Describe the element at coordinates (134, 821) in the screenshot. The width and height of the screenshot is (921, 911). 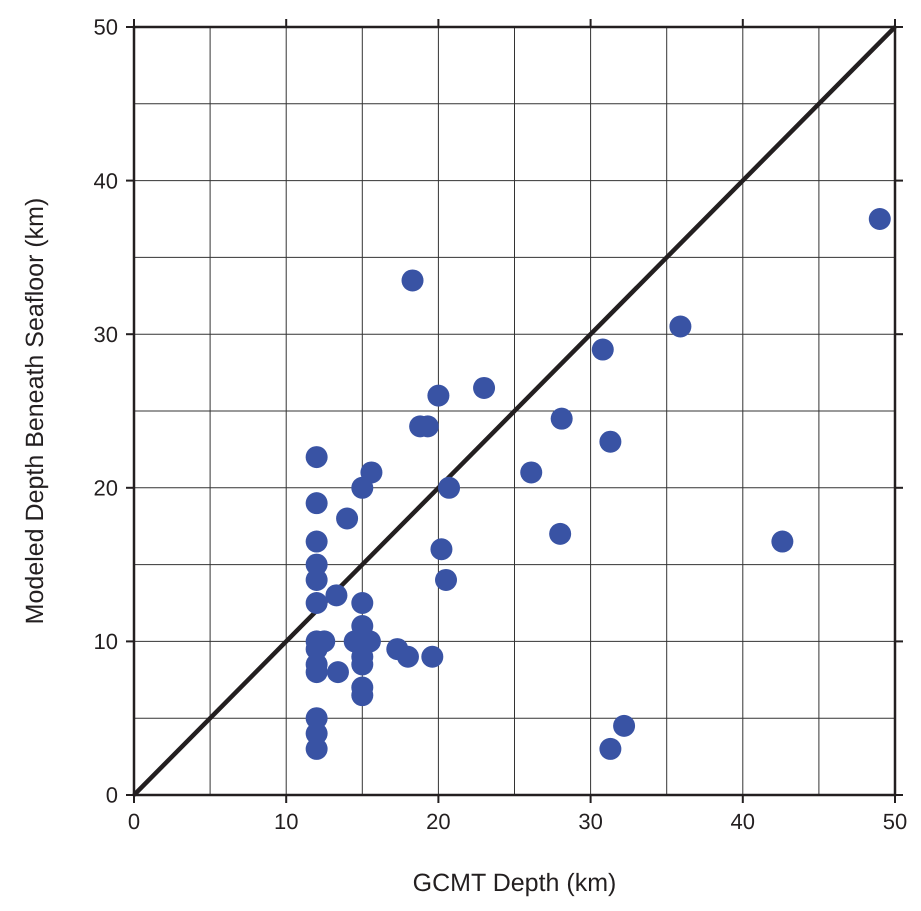
I see `x-tick-label: 0` at that location.